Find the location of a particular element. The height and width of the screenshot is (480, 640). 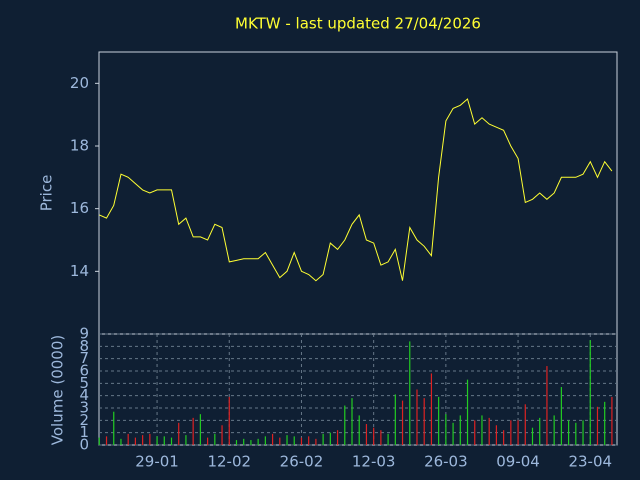

x-tick-label: 29-01 is located at coordinates (157, 462).